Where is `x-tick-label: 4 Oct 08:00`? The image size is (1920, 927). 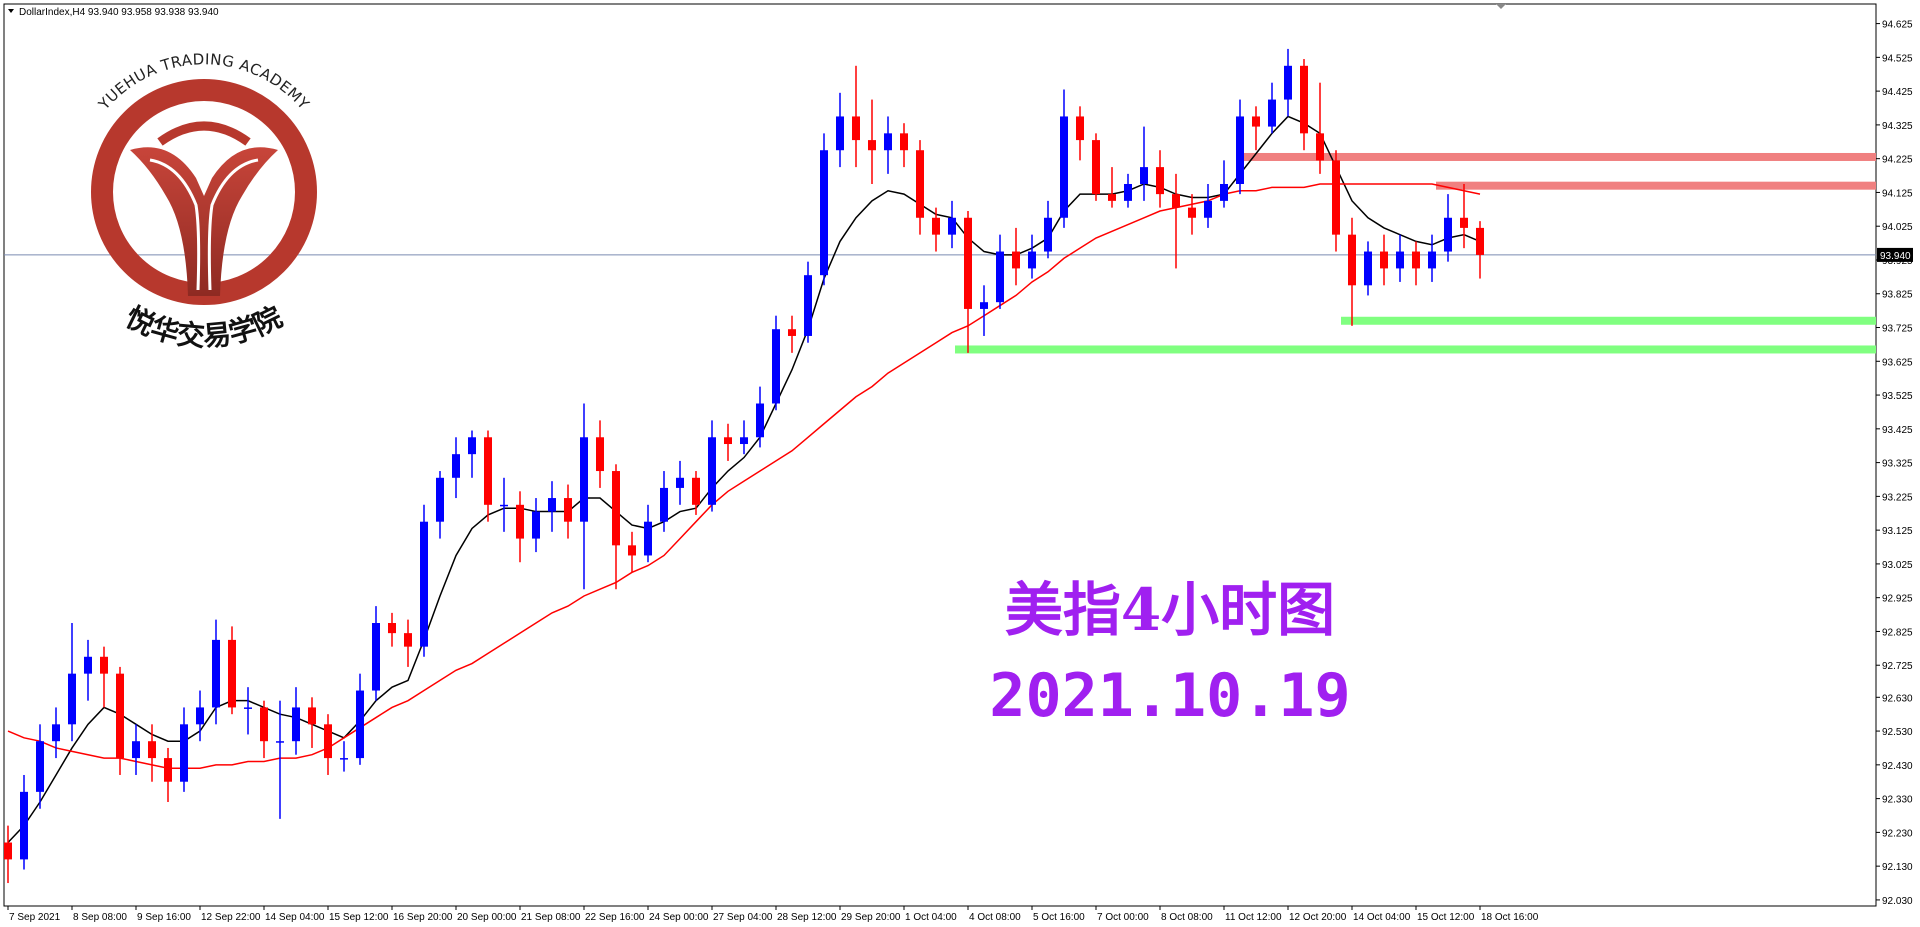
x-tick-label: 4 Oct 08:00 is located at coordinates (995, 917).